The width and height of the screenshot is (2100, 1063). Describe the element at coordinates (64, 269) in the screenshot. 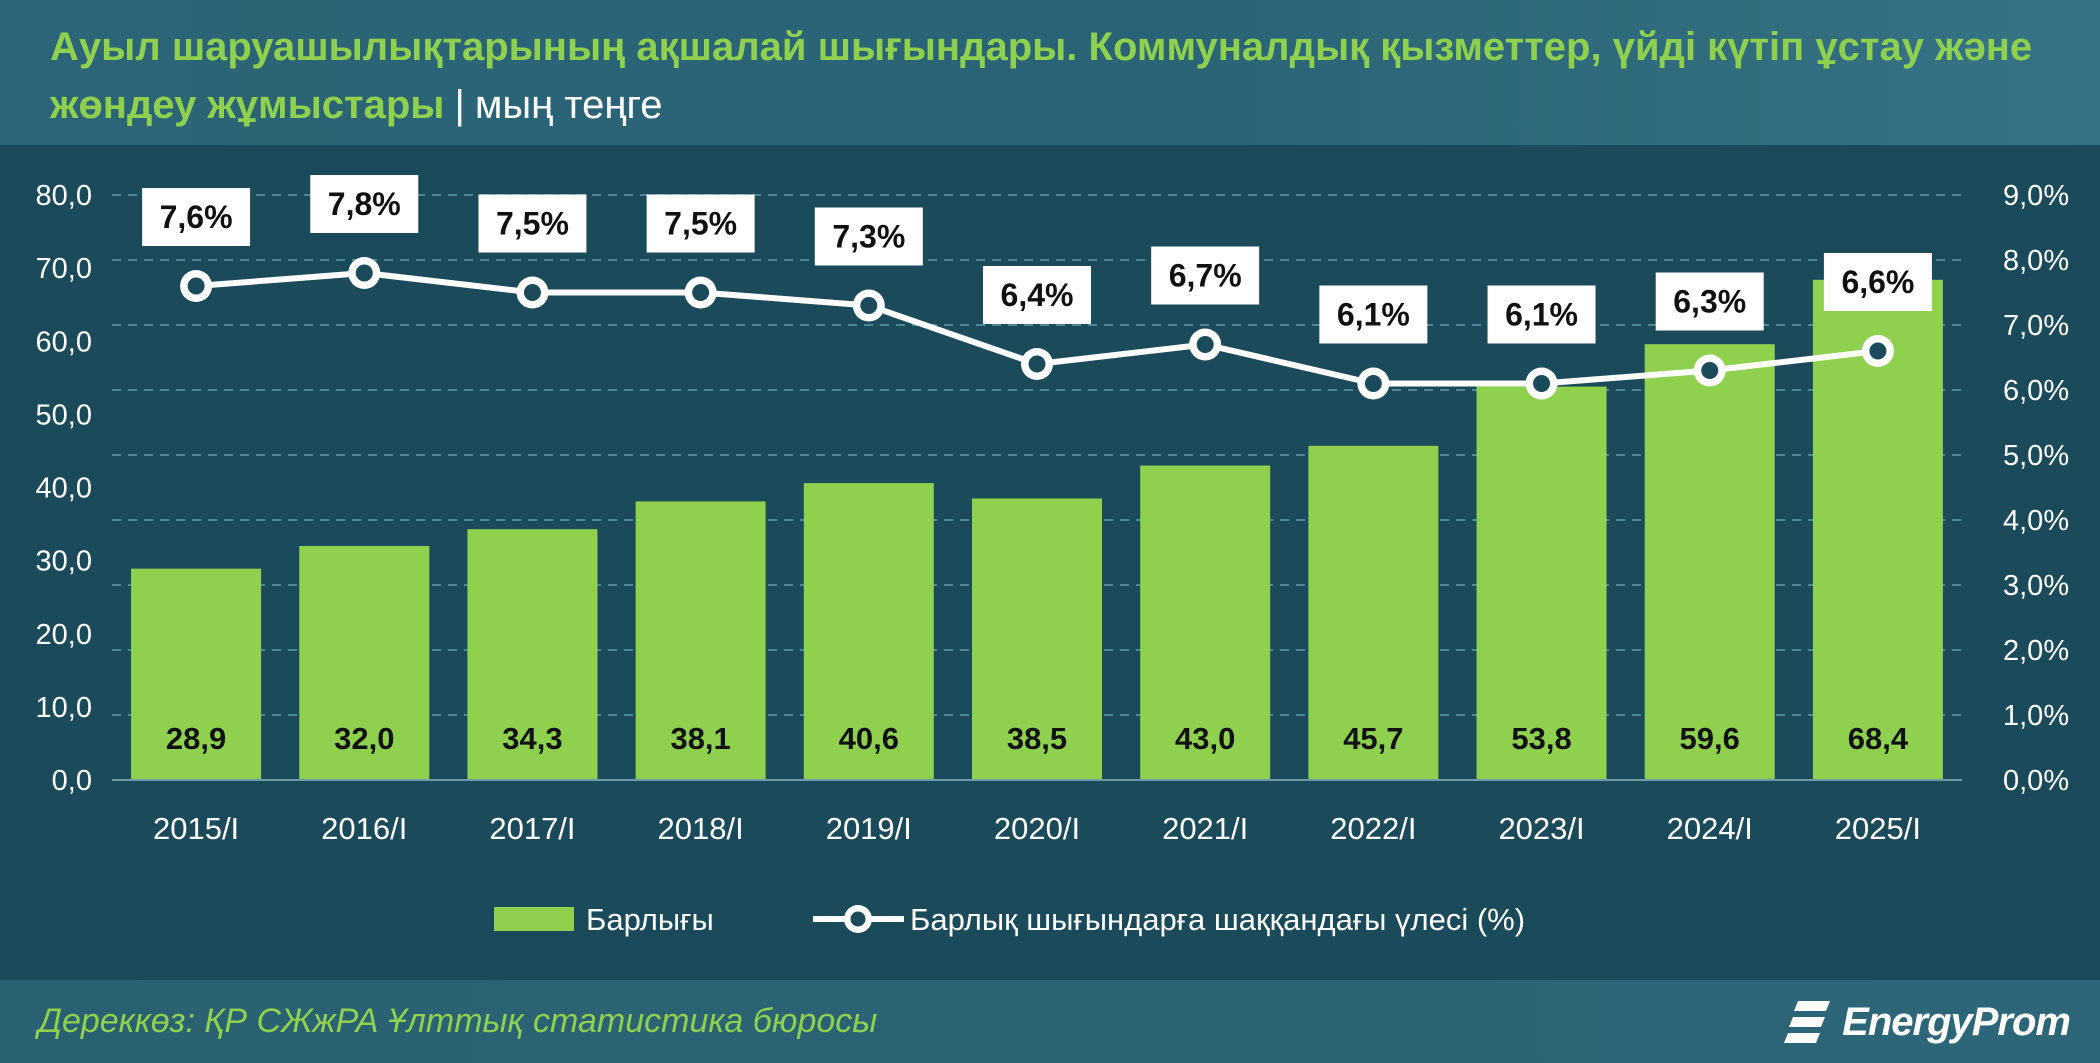

I see `left-axis-tick-label: 70,0` at that location.